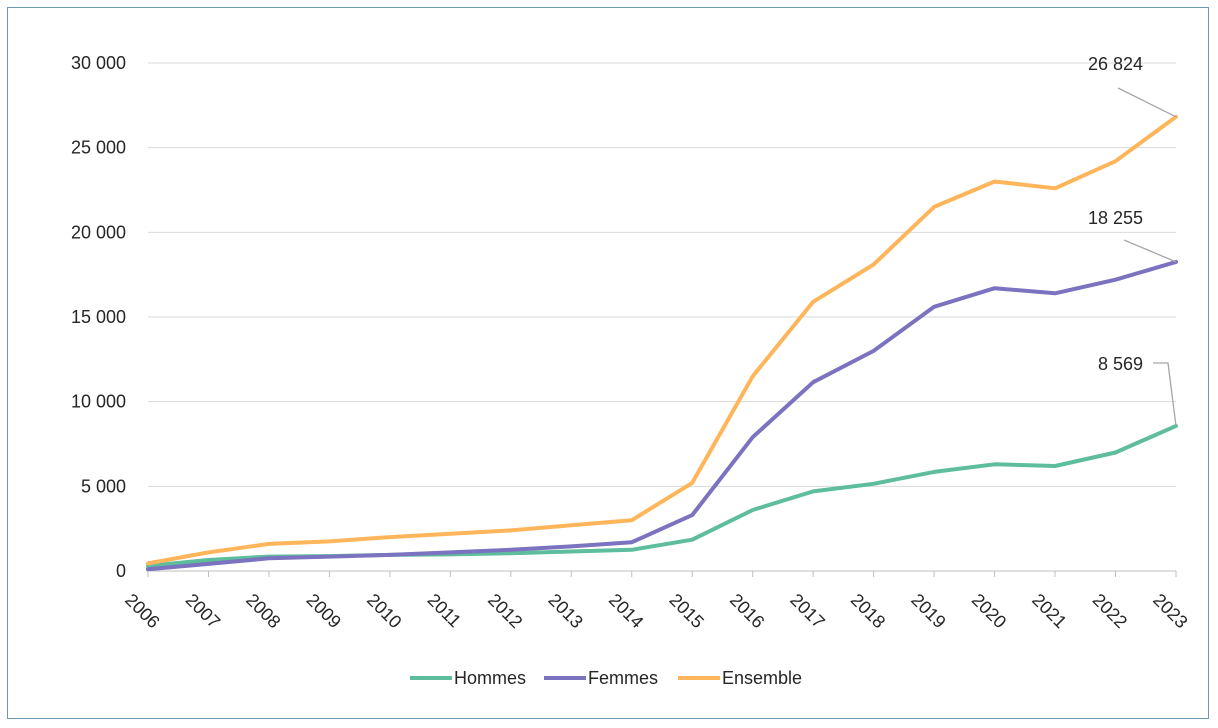 The height and width of the screenshot is (728, 1218). What do you see at coordinates (762, 678) in the screenshot?
I see `legend-label-ensemble: Ensemble` at bounding box center [762, 678].